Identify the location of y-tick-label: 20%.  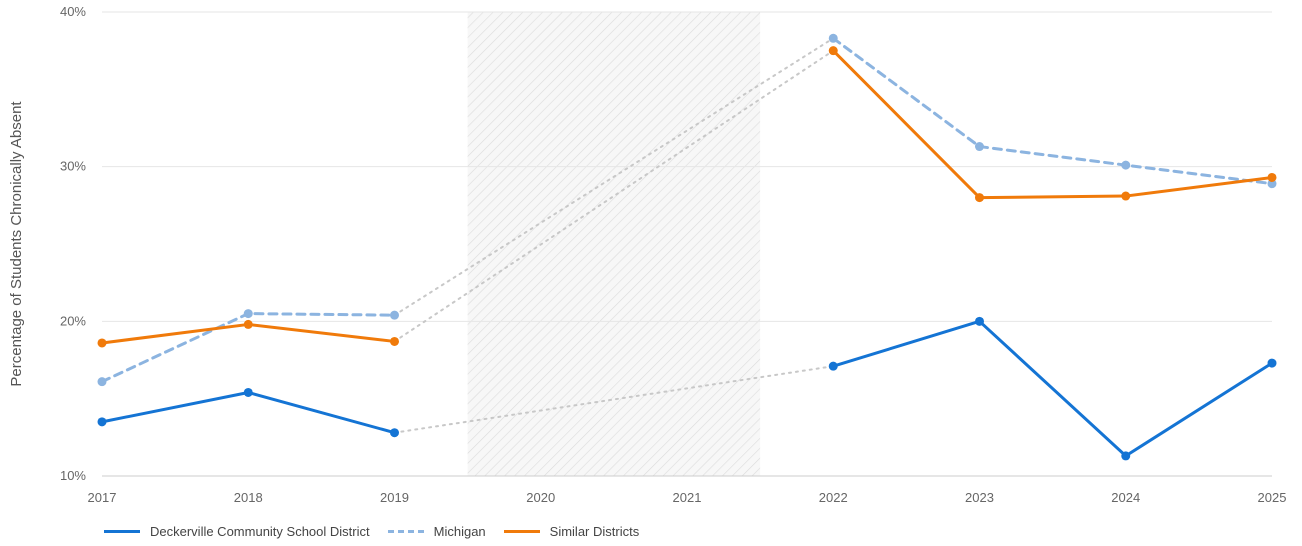
(73, 320).